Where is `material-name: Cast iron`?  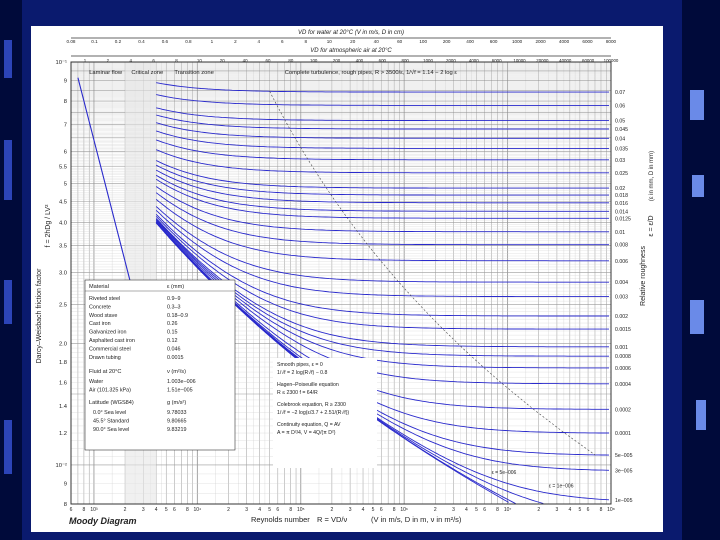 material-name: Cast iron is located at coordinates (100, 324).